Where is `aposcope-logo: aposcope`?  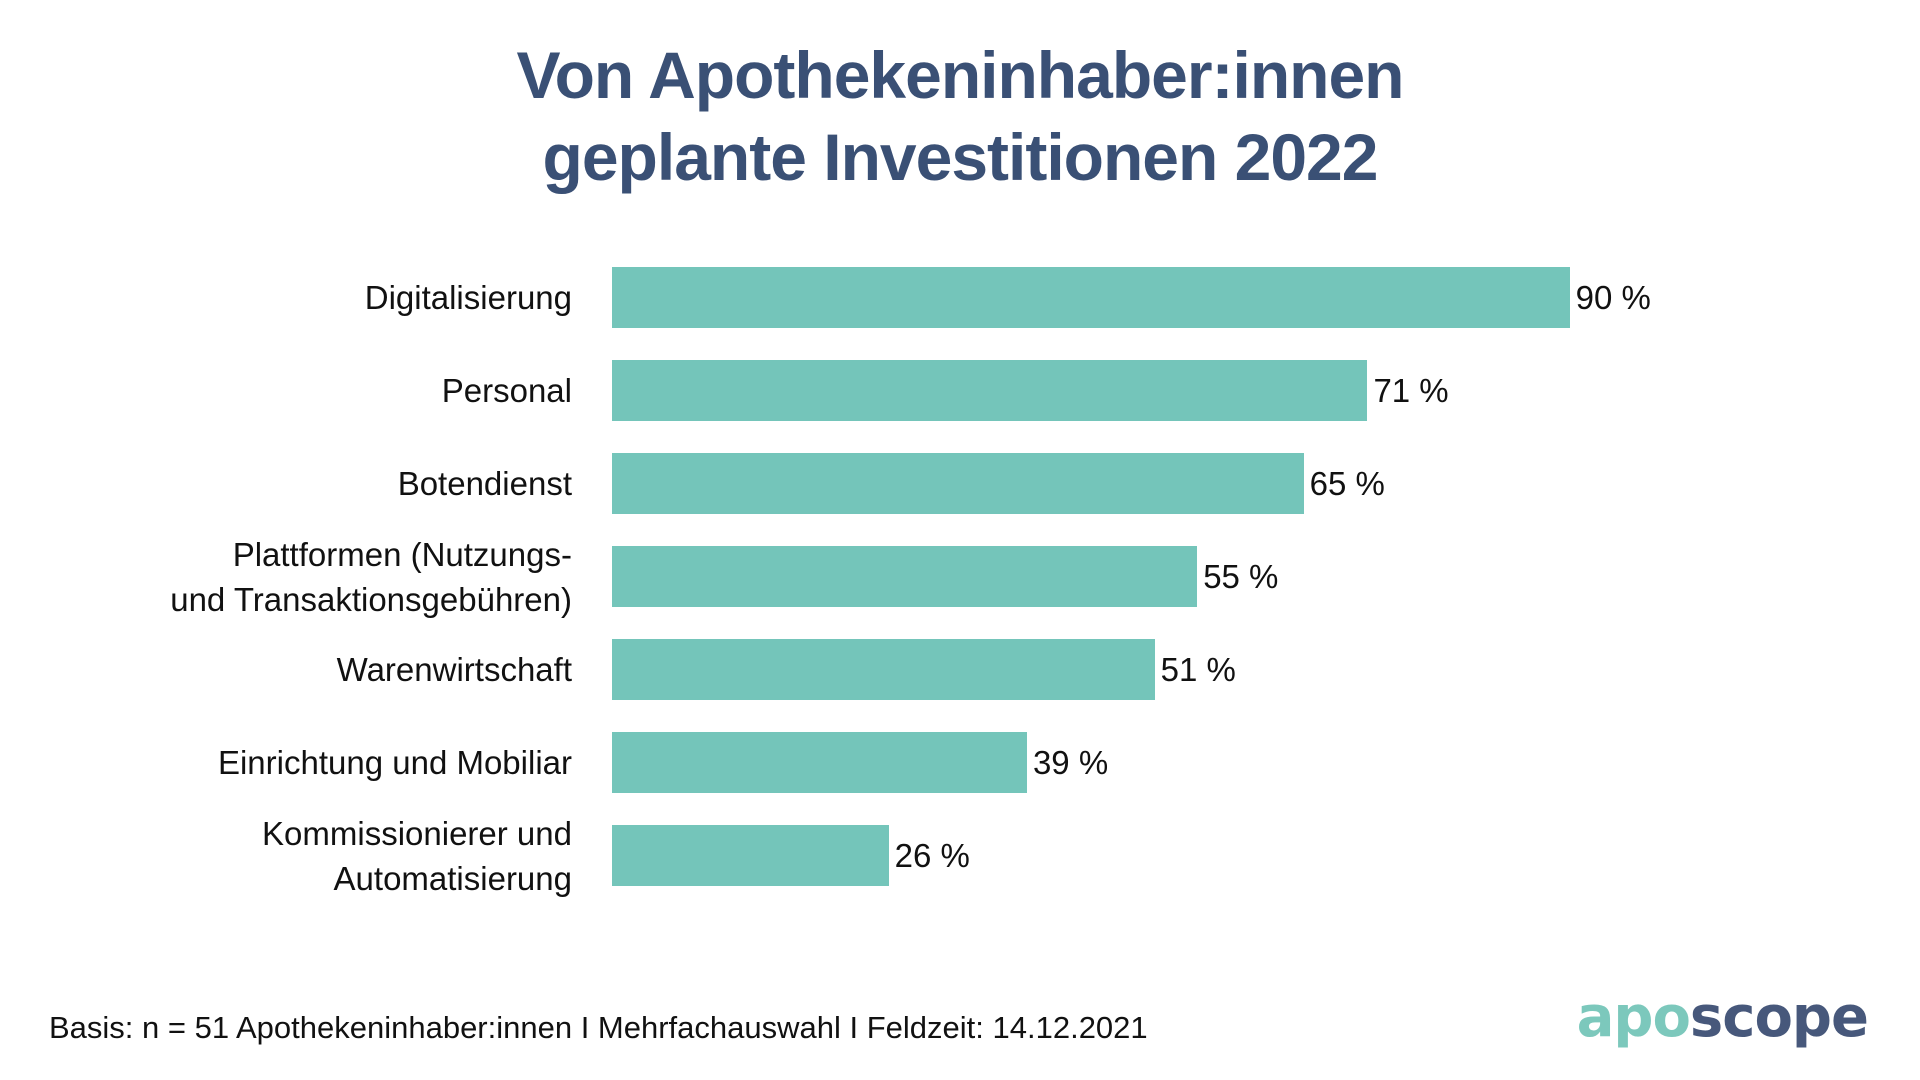
aposcope-logo: aposcope is located at coordinates (1722, 1017).